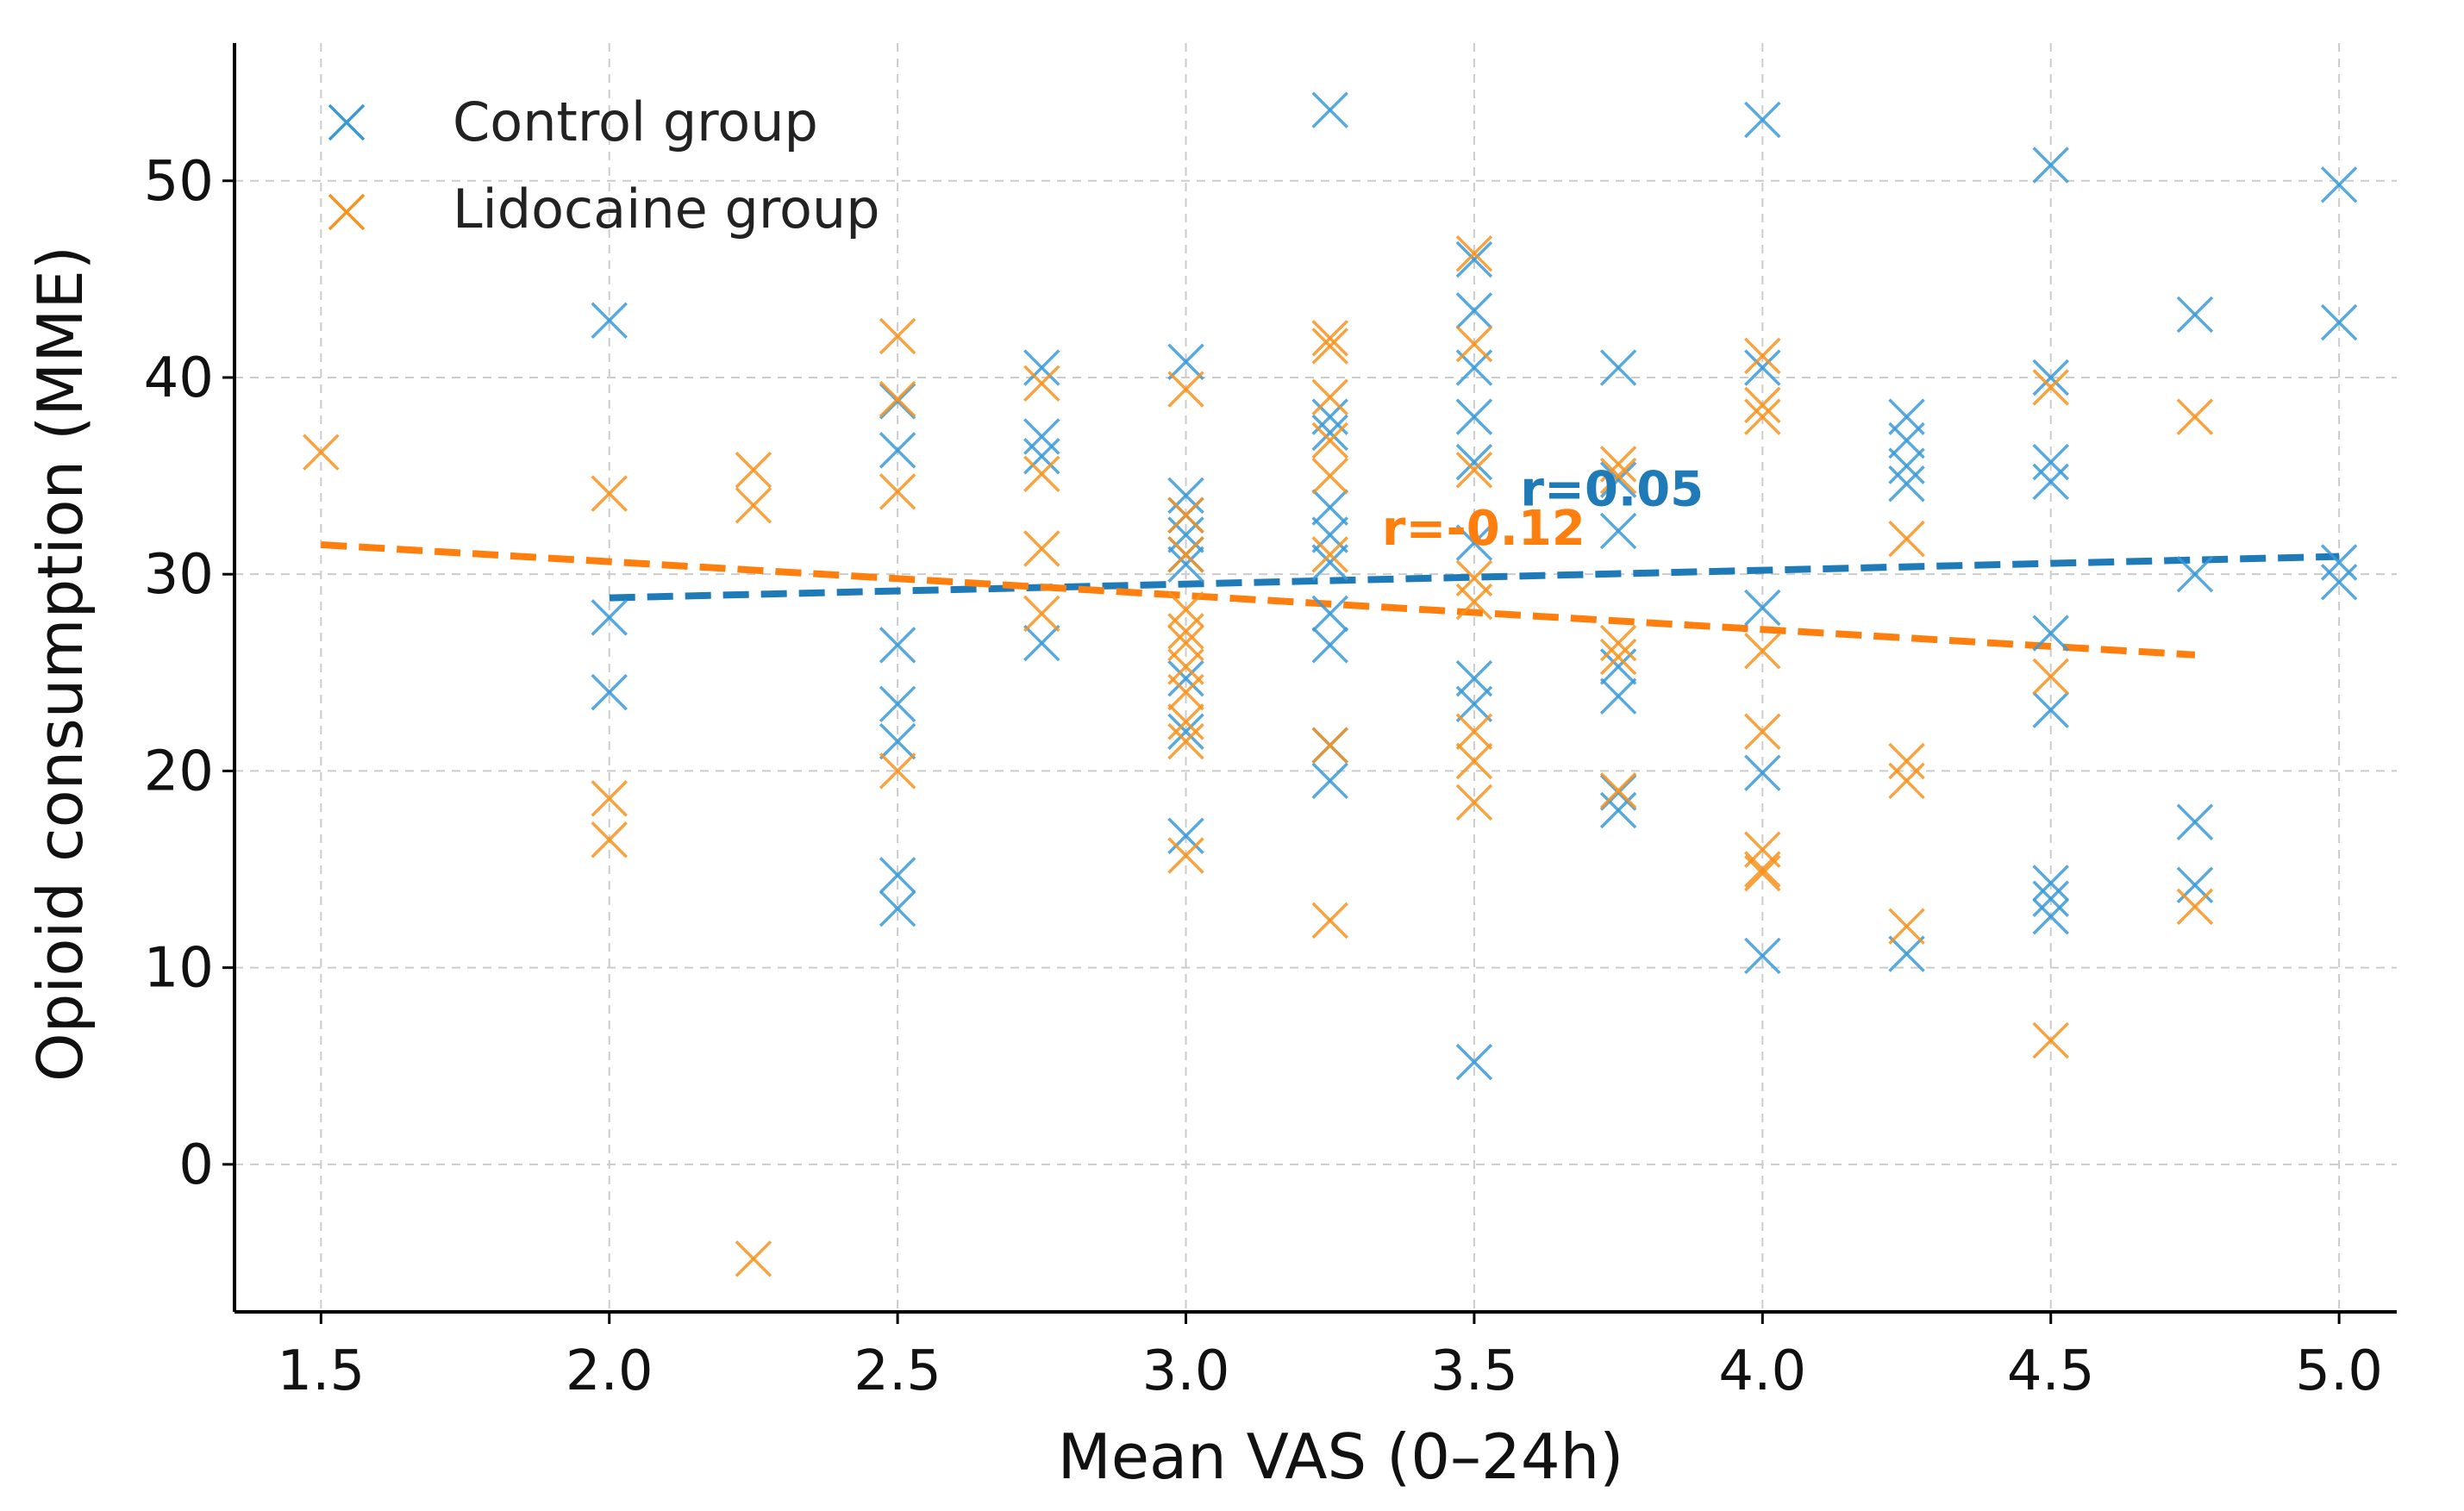 This screenshot has width=2464, height=1511. I want to click on correlation-annotations: r=0.05r=-0.12, so click(1543, 509).